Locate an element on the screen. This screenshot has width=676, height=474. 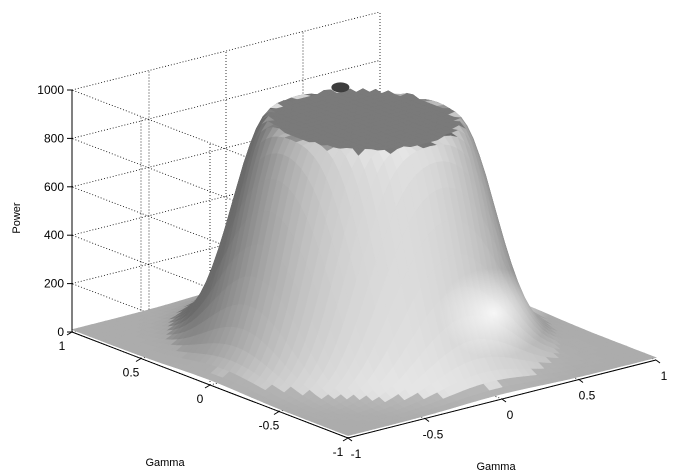
plateau-dimple is located at coordinates (340, 87).